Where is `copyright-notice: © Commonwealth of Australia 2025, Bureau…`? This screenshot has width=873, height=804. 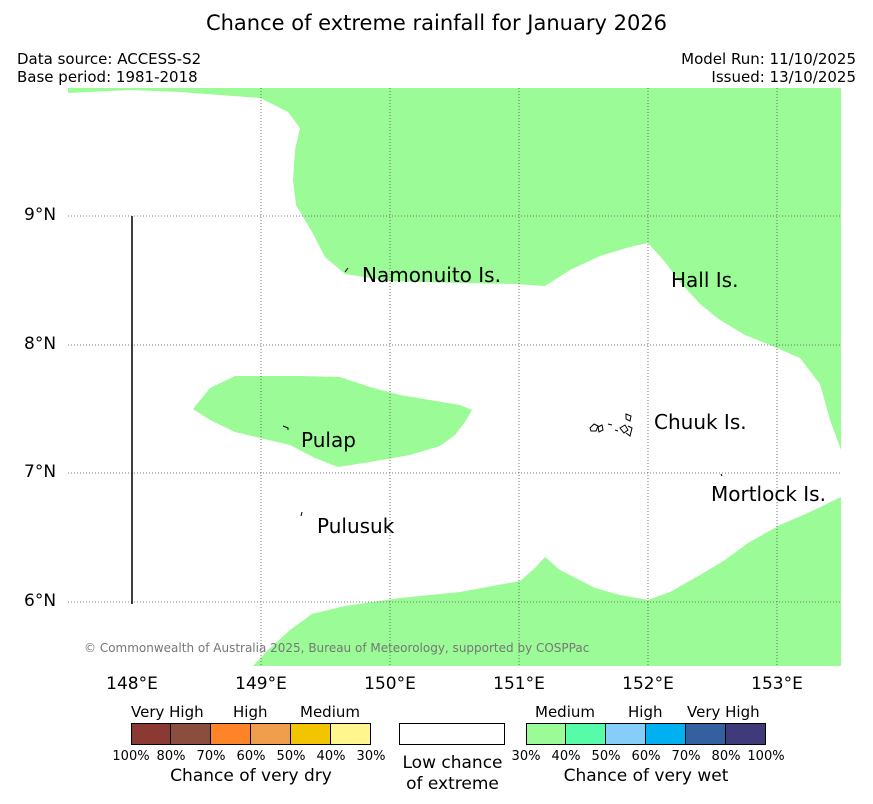 copyright-notice: © Commonwealth of Australia 2025, Bureau… is located at coordinates (337, 648).